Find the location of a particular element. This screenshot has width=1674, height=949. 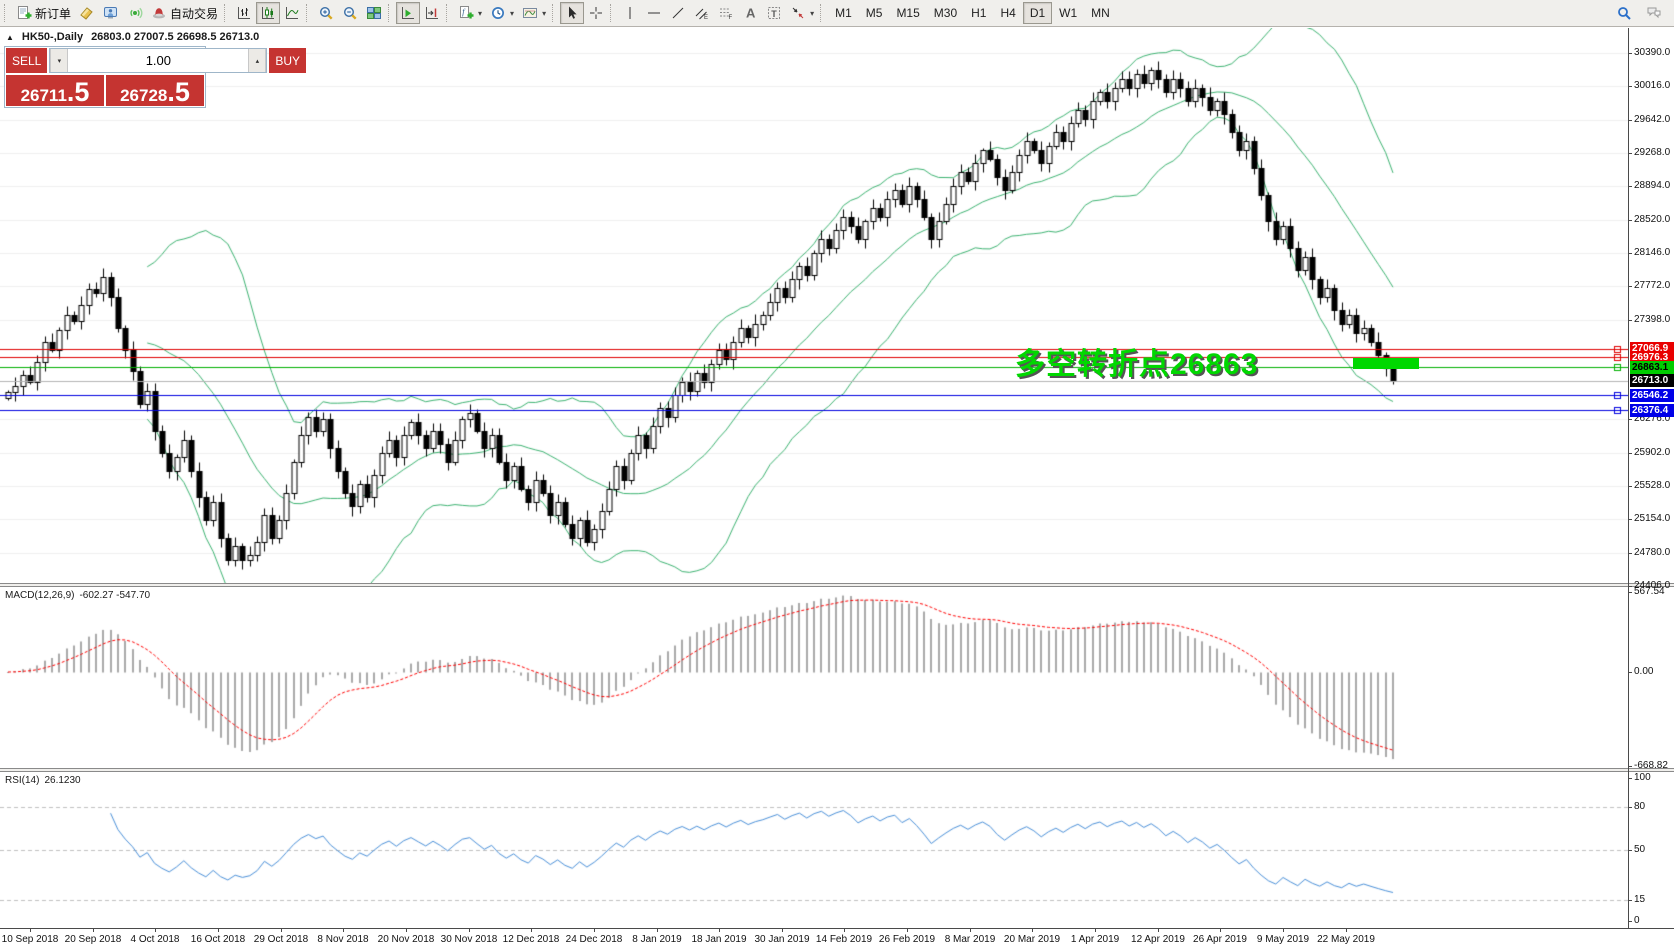

volume-decrease-button: ▾ is located at coordinates (59, 60).